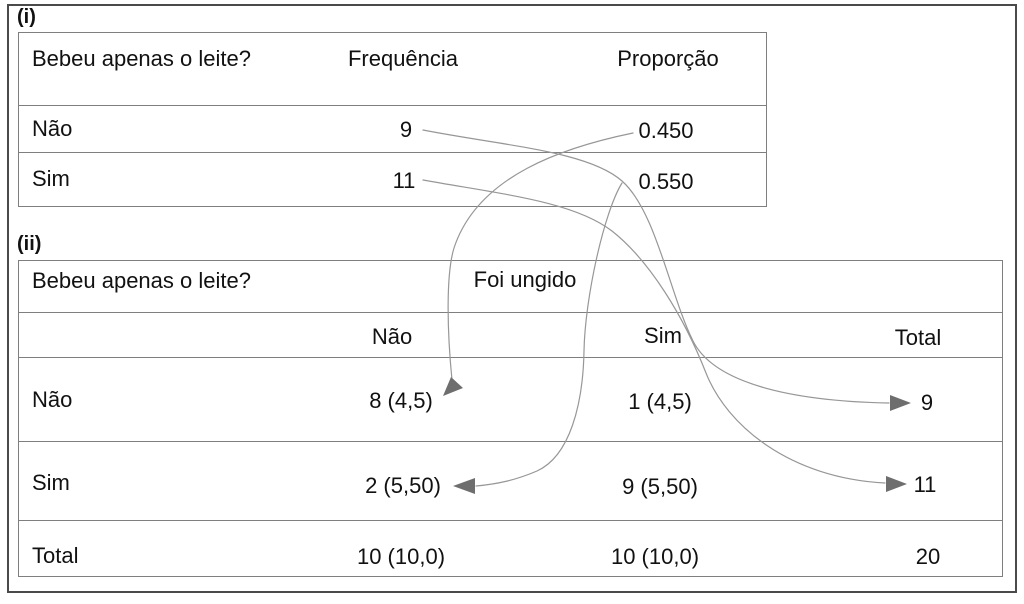  I want to click on table-ii-cell-total-sim: 10 (10,0), so click(655, 556).